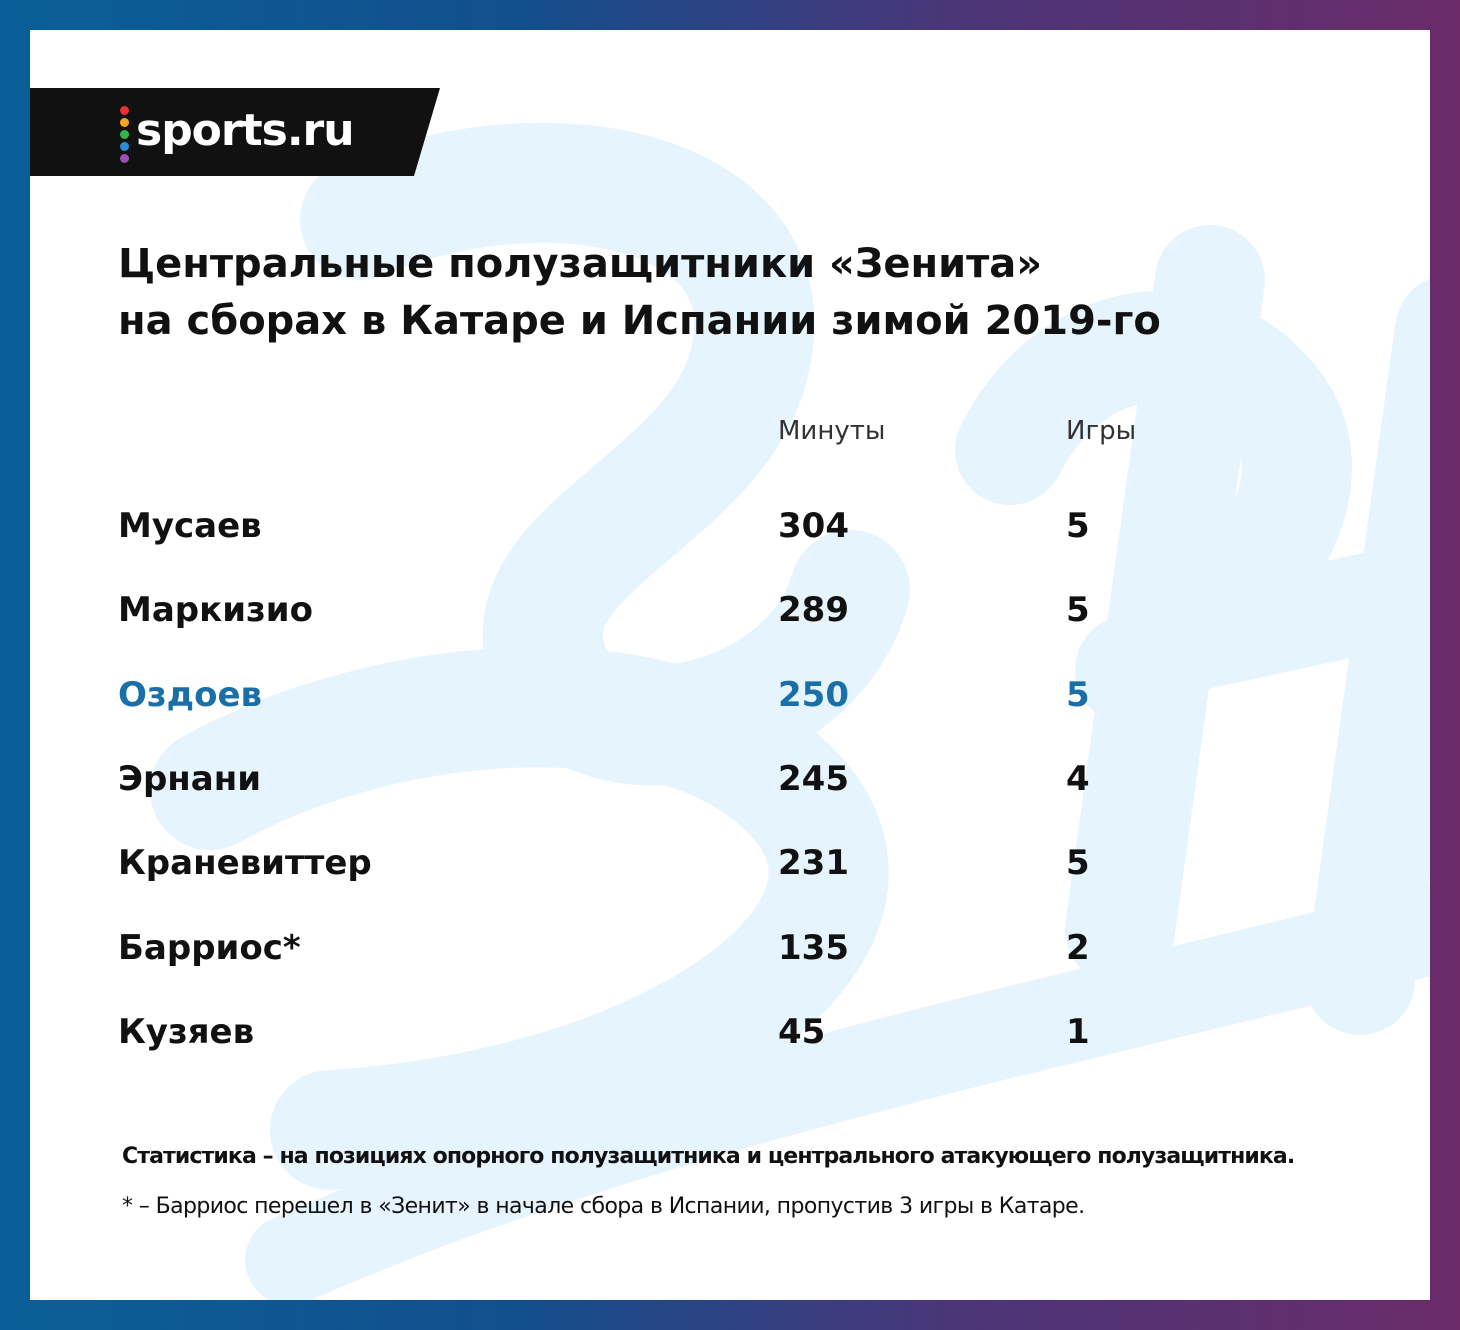  Describe the element at coordinates (190, 779) in the screenshot. I see `player-name: Эрнани` at that location.